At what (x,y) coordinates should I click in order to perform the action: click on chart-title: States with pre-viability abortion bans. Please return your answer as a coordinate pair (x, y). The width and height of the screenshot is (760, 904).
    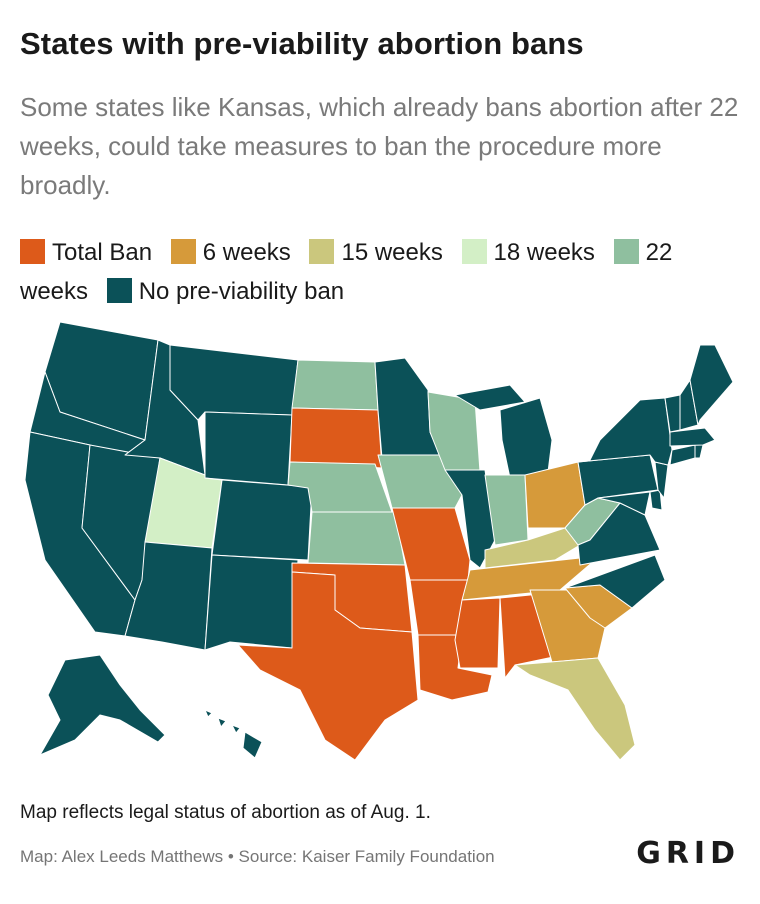
    Looking at the image, I should click on (302, 43).